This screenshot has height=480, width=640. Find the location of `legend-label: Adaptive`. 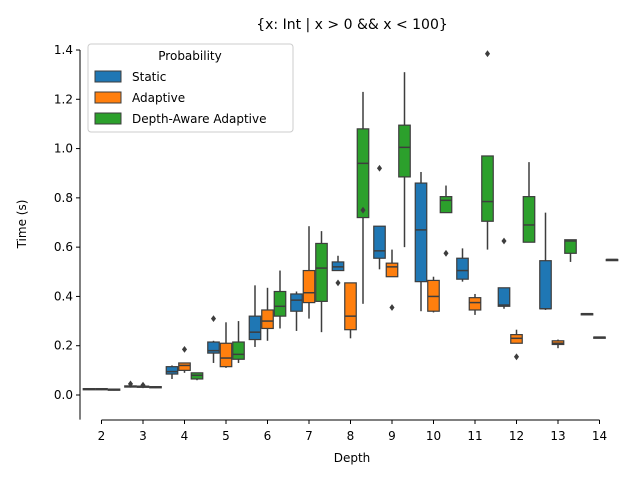

legend-label: Adaptive is located at coordinates (158, 98).